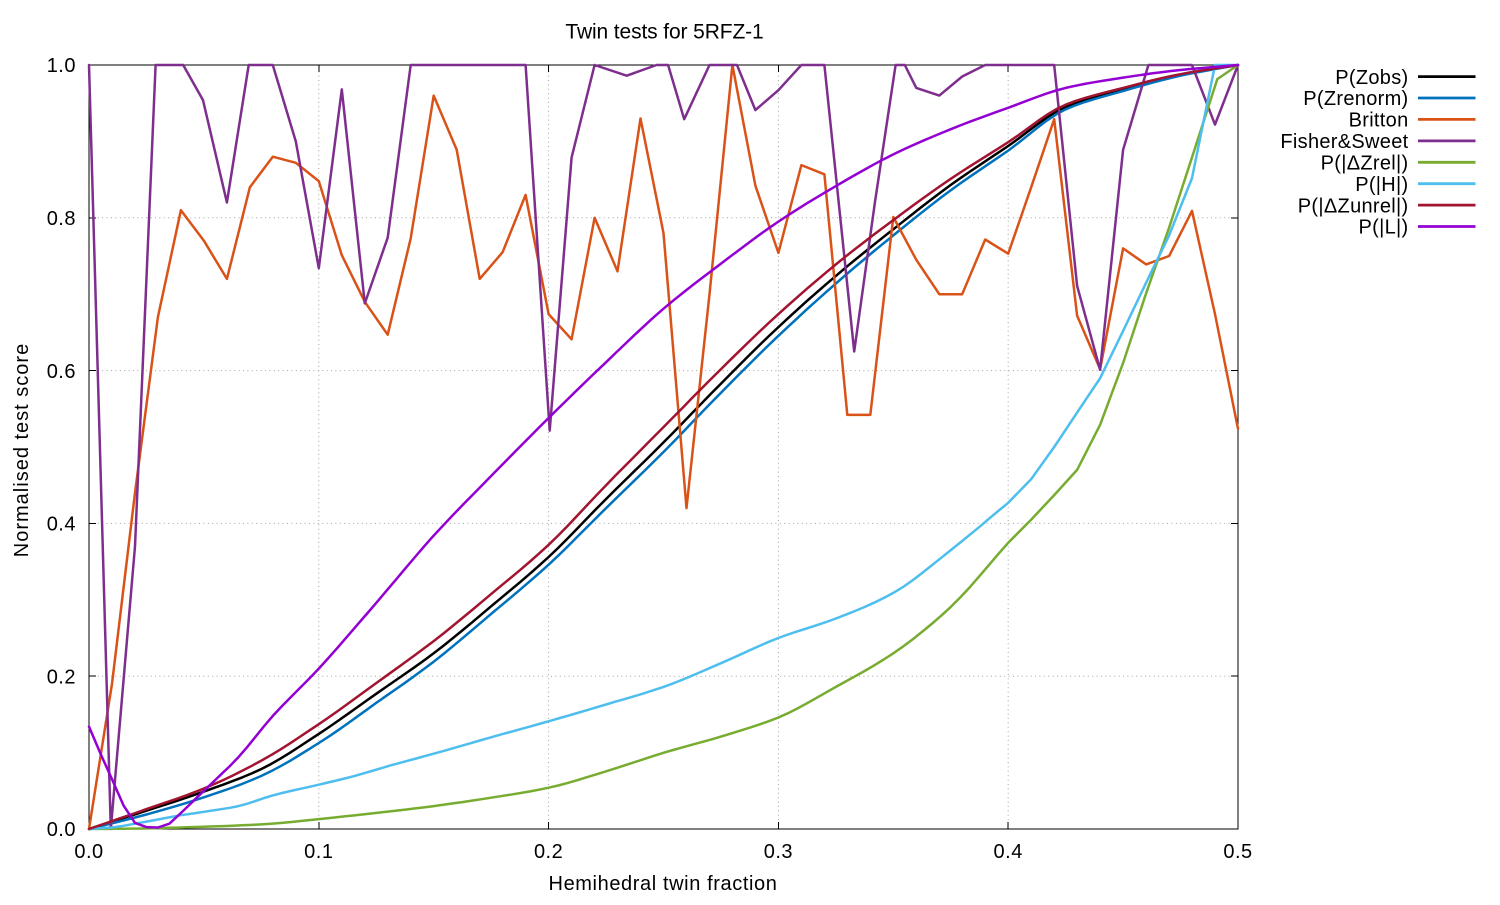 Image resolution: width=1500 pixels, height=905 pixels. What do you see at coordinates (1344, 142) in the screenshot?
I see `svg-text: Fisher&Sweet` at bounding box center [1344, 142].